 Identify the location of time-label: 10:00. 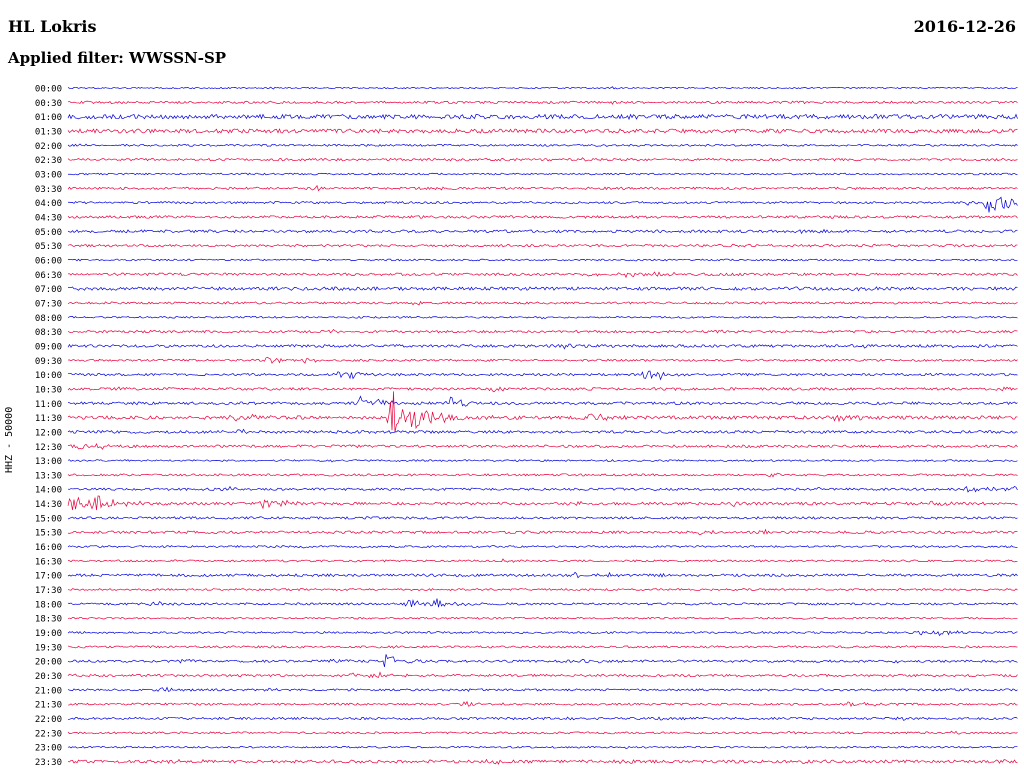
(48, 376).